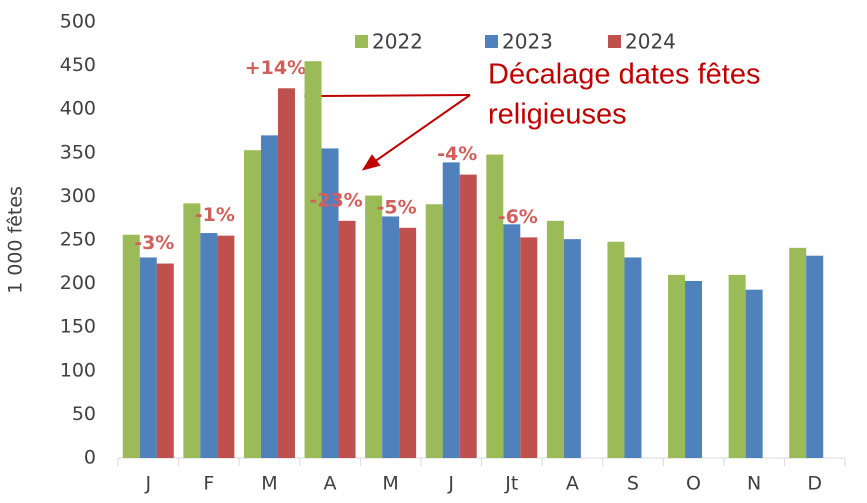 This screenshot has height=503, width=867. What do you see at coordinates (335, 200) in the screenshot?
I see `change-label: -23%` at bounding box center [335, 200].